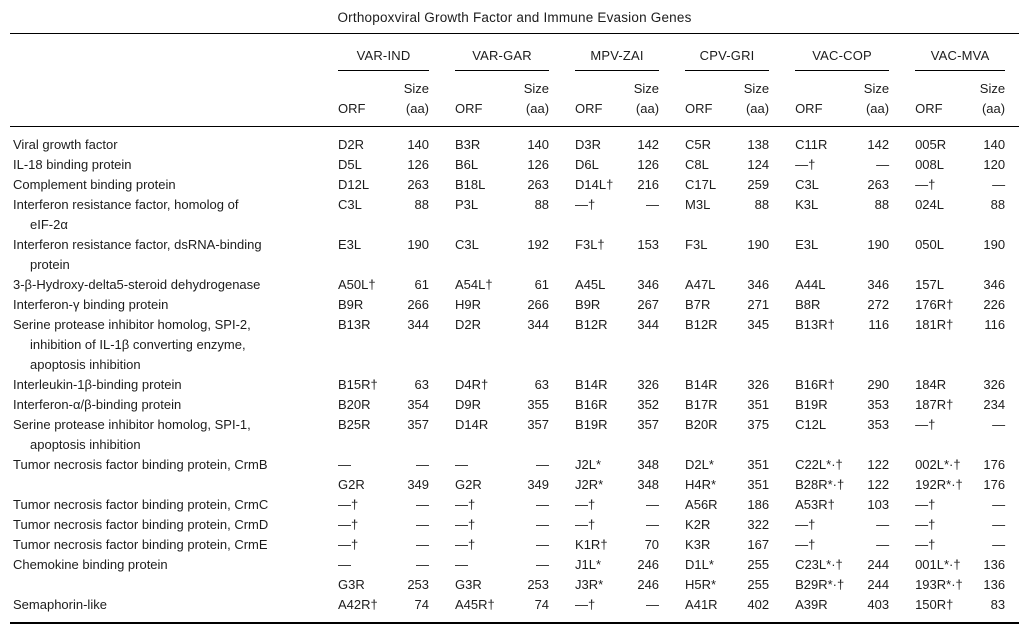 Image resolution: width=1029 pixels, height=638 pixels. I want to click on size-value: 266, so click(538, 304).